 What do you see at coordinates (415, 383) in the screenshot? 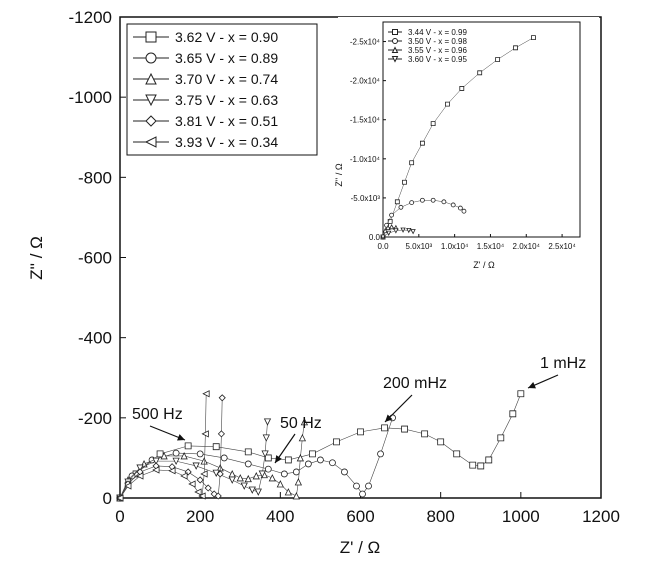
I see `frequency-annotation: 200 mHz` at bounding box center [415, 383].